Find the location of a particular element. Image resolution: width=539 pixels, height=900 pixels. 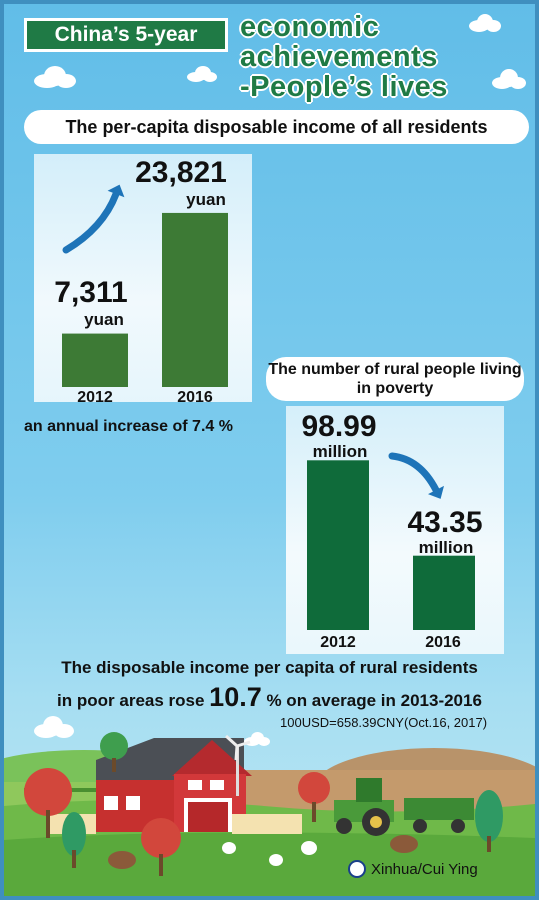

poverty-year-label: 2016 is located at coordinates (443, 642).